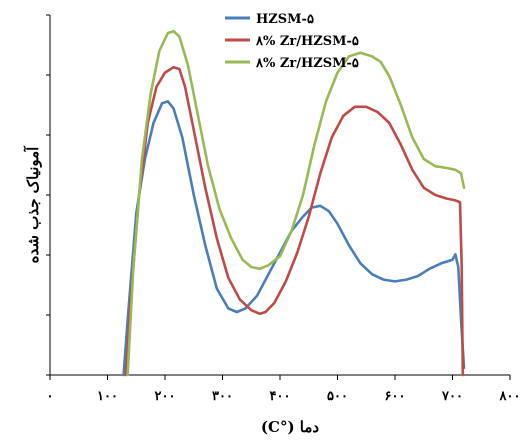 This screenshot has height=447, width=527. What do you see at coordinates (307, 63) in the screenshot?
I see `legend-label-3: ٨% Zr/HZSM-۵` at bounding box center [307, 63].